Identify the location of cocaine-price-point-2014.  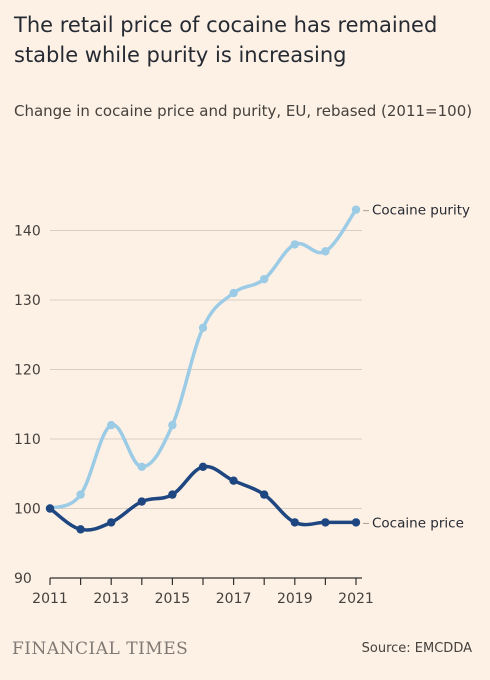
(141, 501).